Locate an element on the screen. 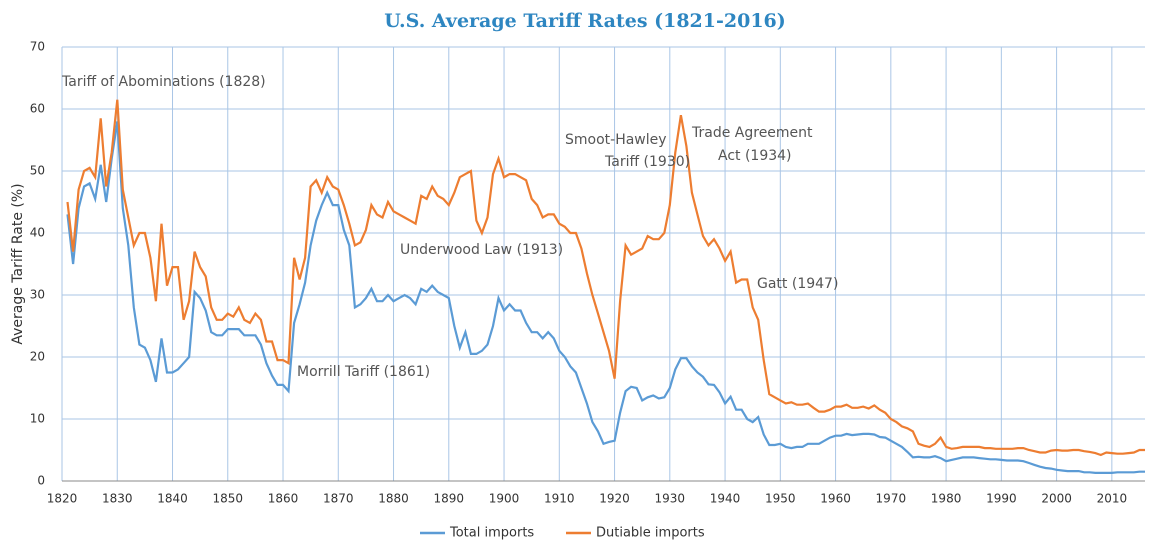  y-axis-label: Average Tariff Rate (%) is located at coordinates (18, 263).